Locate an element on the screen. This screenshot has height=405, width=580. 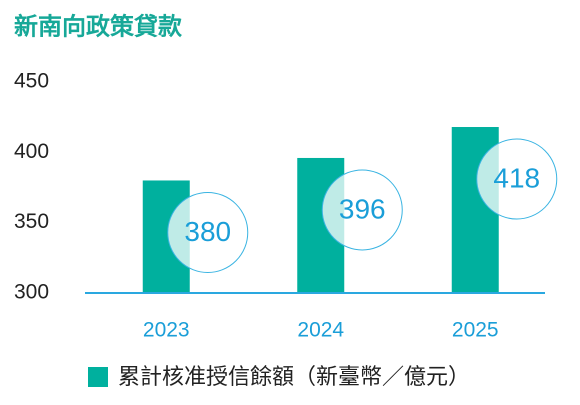
legend-swatch is located at coordinates (98, 377).